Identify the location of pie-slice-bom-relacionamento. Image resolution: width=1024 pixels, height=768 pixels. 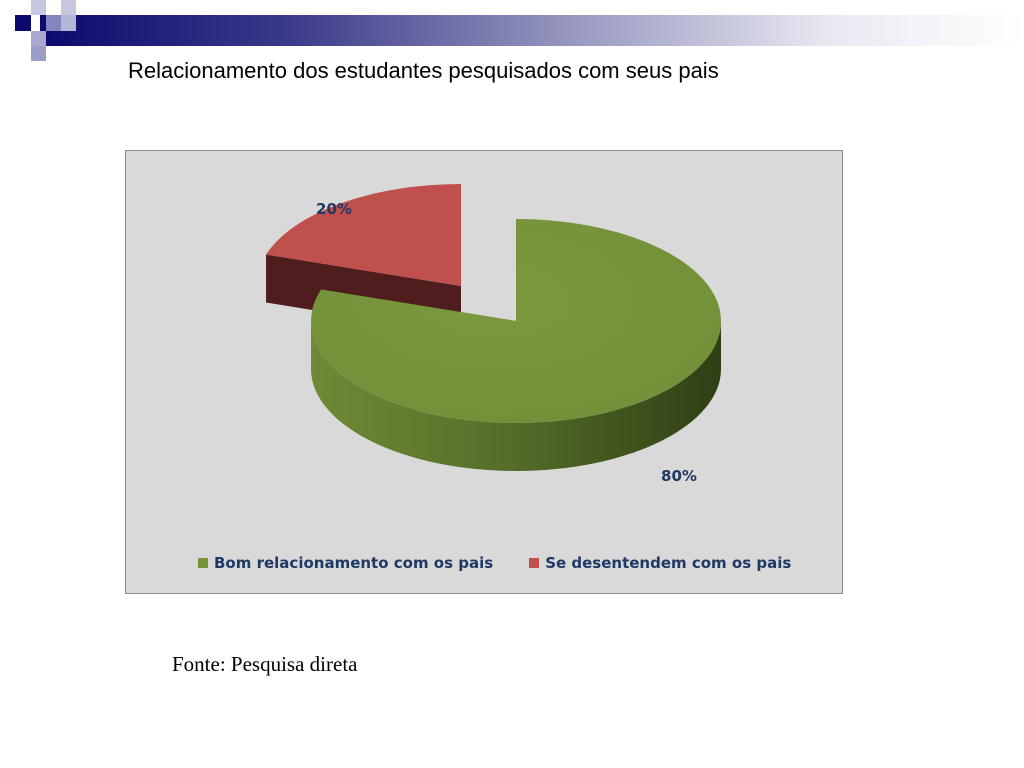
(516, 345).